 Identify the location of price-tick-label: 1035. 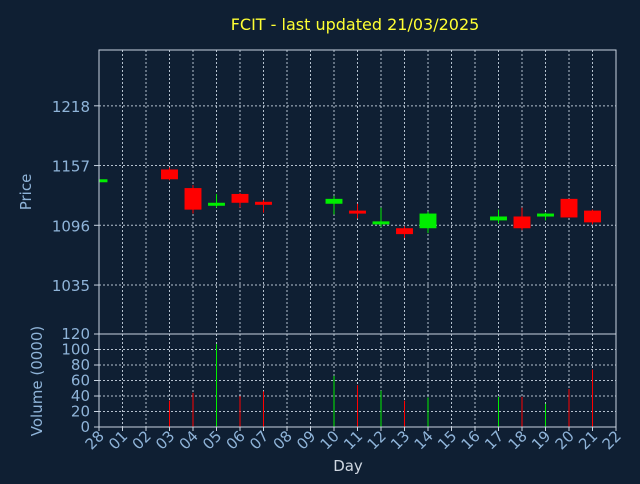
(71, 286).